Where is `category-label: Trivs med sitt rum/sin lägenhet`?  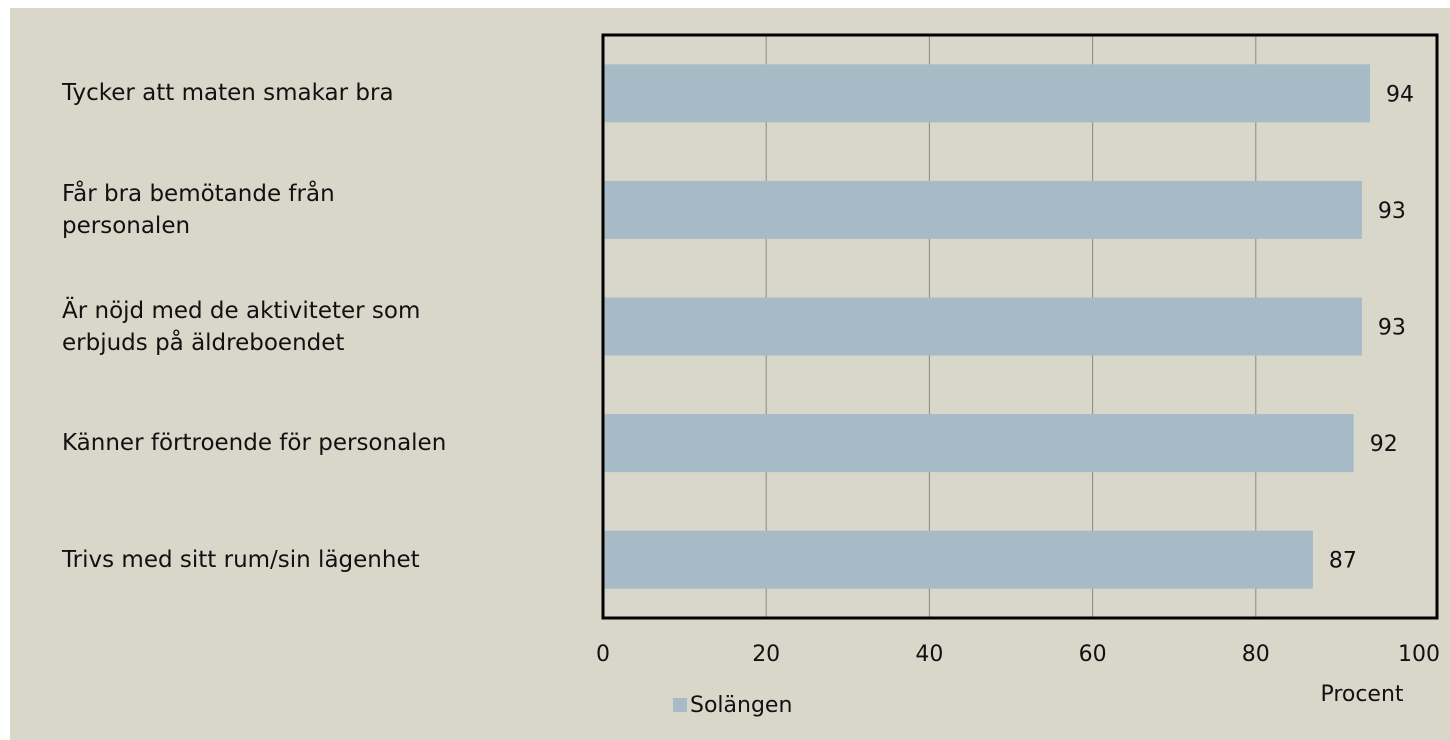
category-label: Trivs med sitt rum/sin lägenhet is located at coordinates (241, 559).